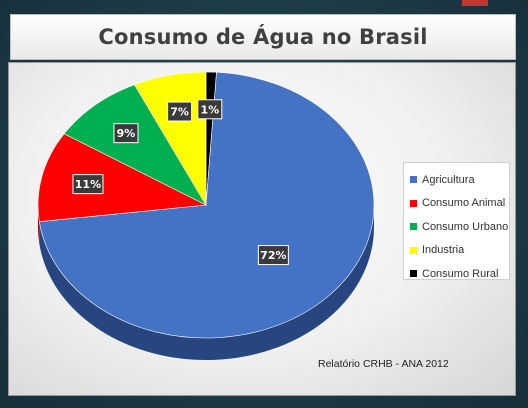  What do you see at coordinates (475, 3) in the screenshot?
I see `slide-accent-bar` at bounding box center [475, 3].